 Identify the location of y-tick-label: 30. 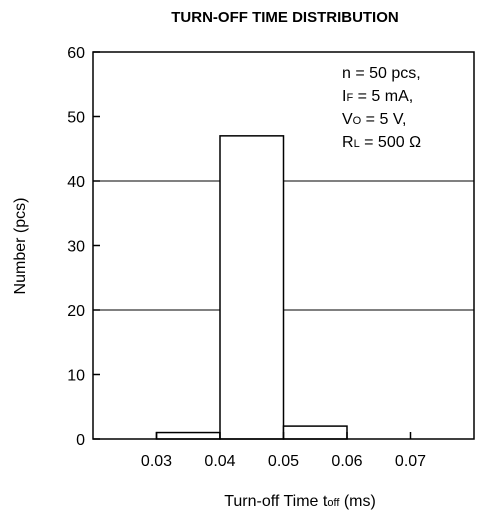
(76, 247).